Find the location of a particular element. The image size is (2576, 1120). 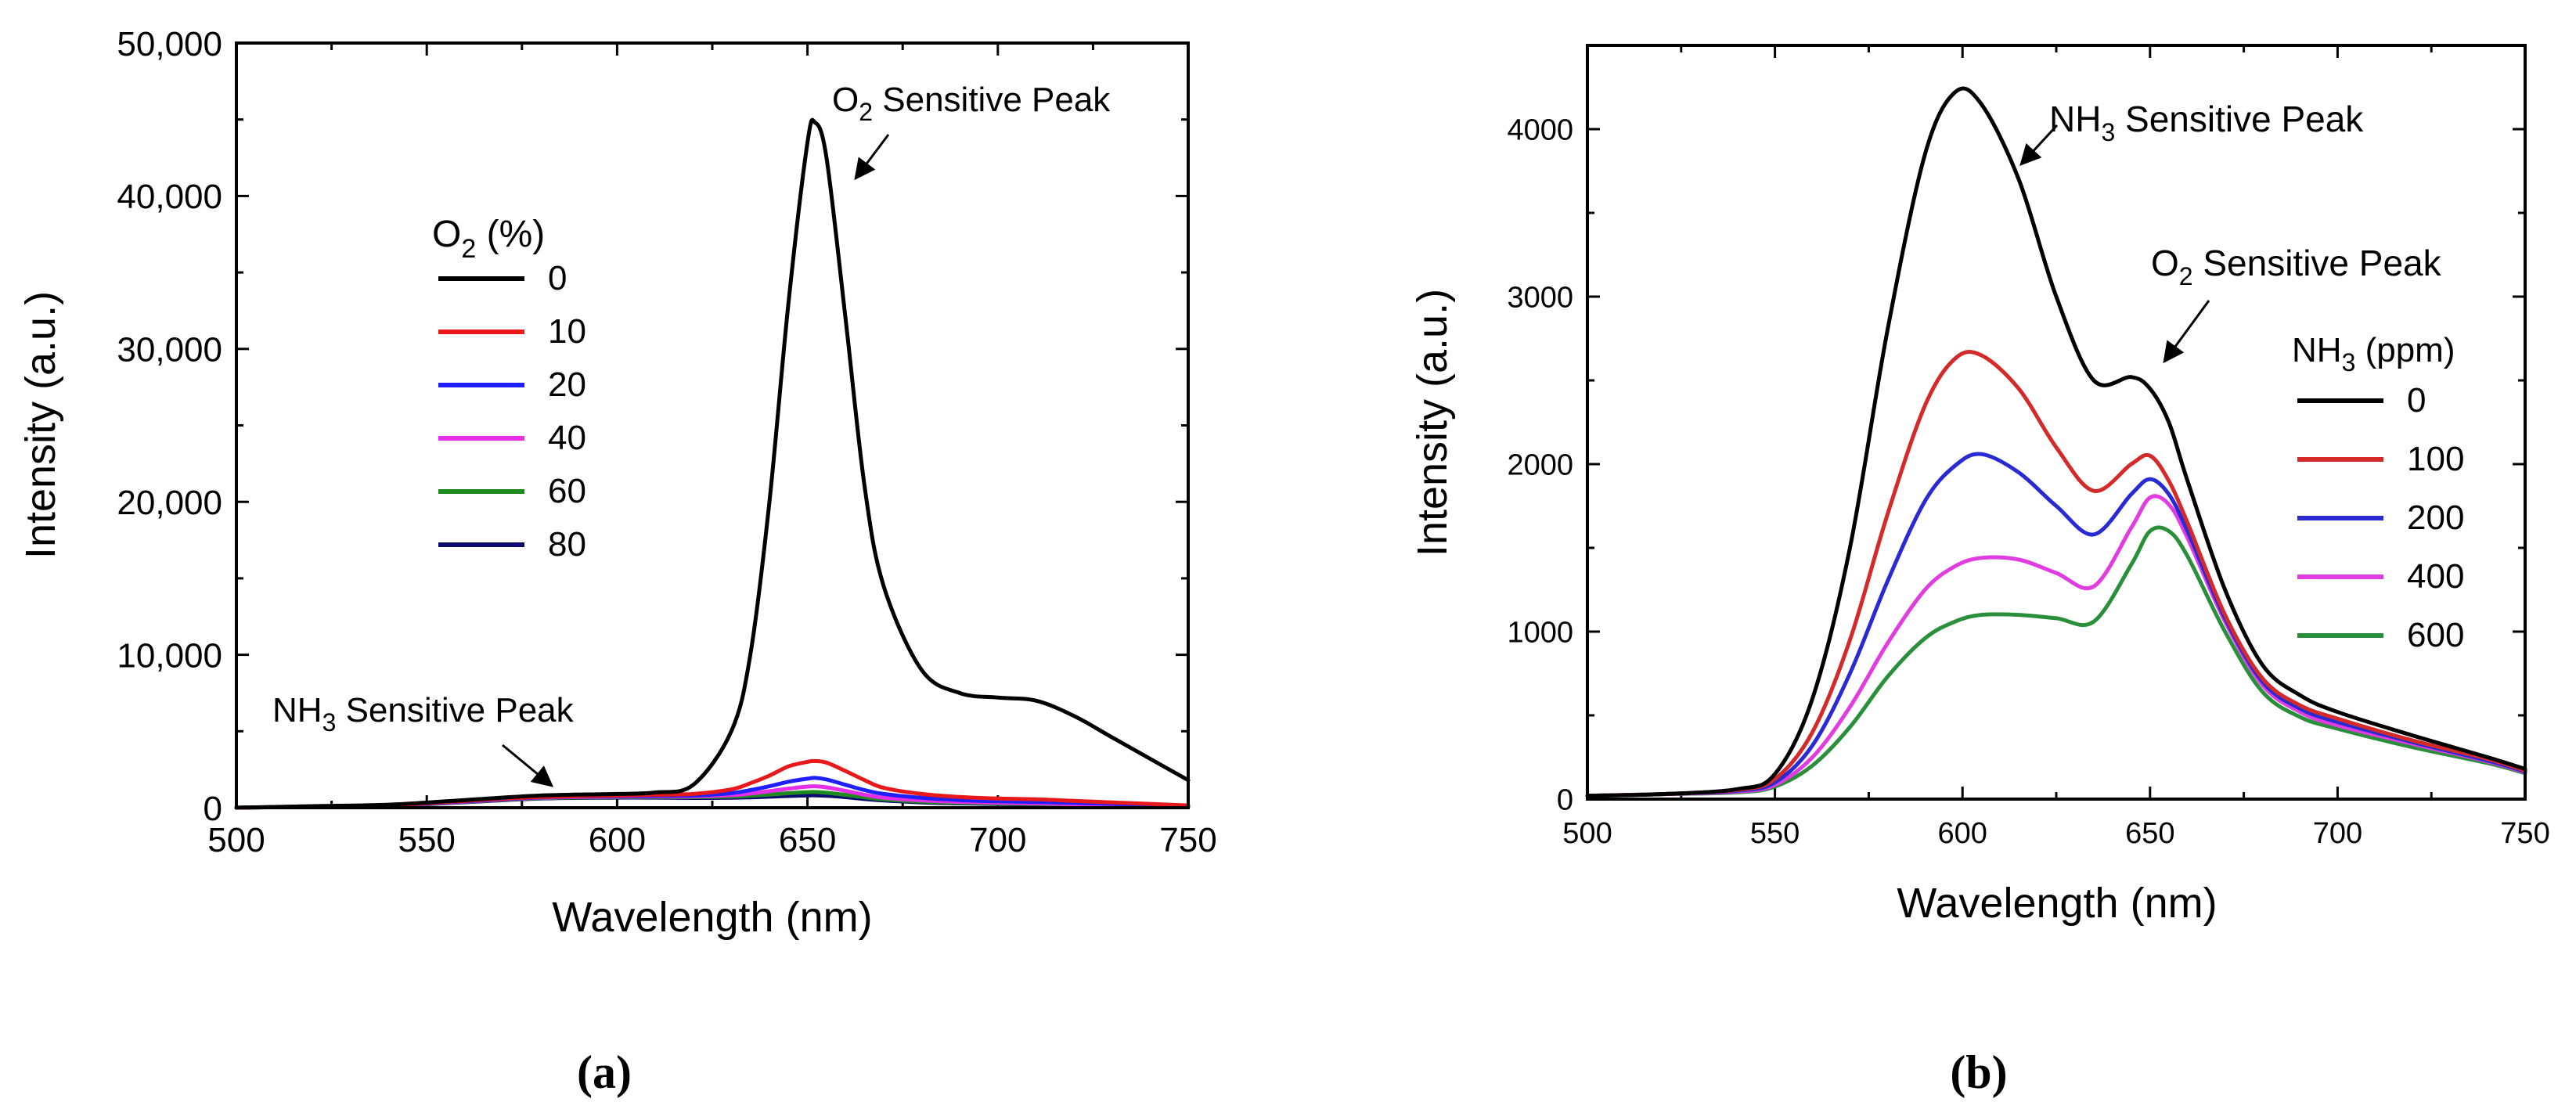

legend-label-40: 40 is located at coordinates (567, 438).